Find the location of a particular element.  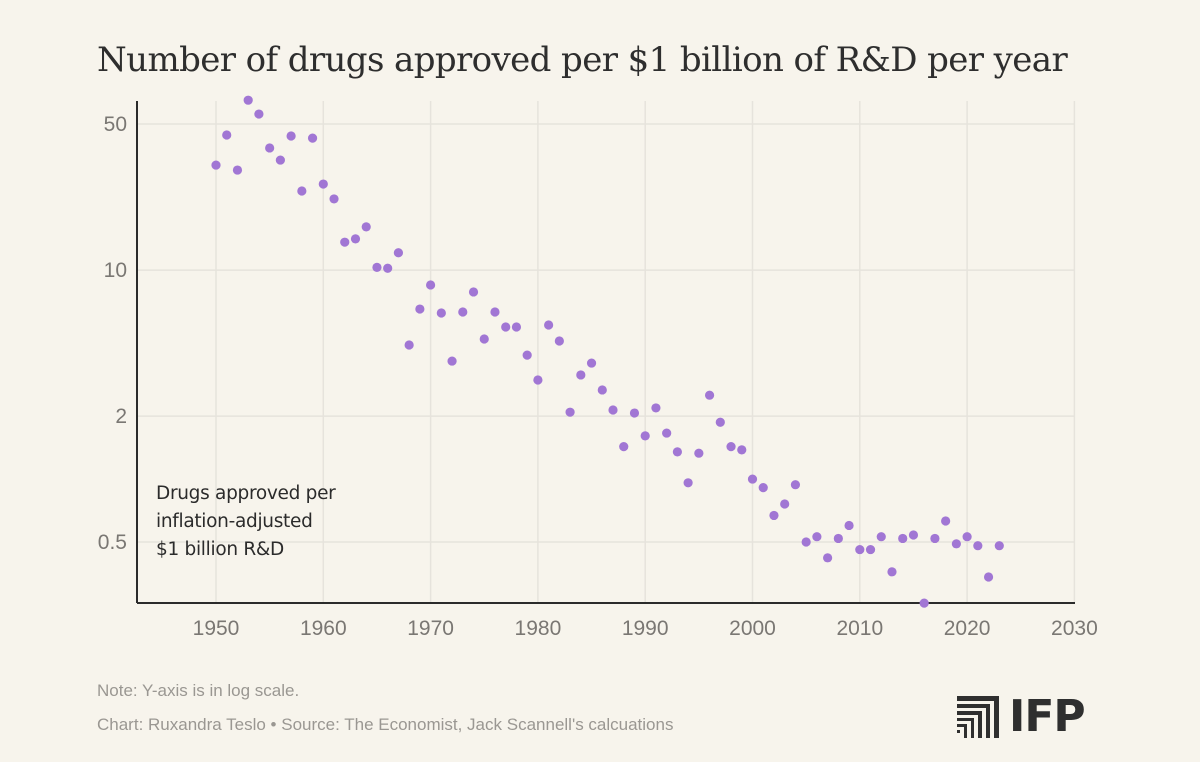

x-tick-label: 2000 is located at coordinates (752, 628).